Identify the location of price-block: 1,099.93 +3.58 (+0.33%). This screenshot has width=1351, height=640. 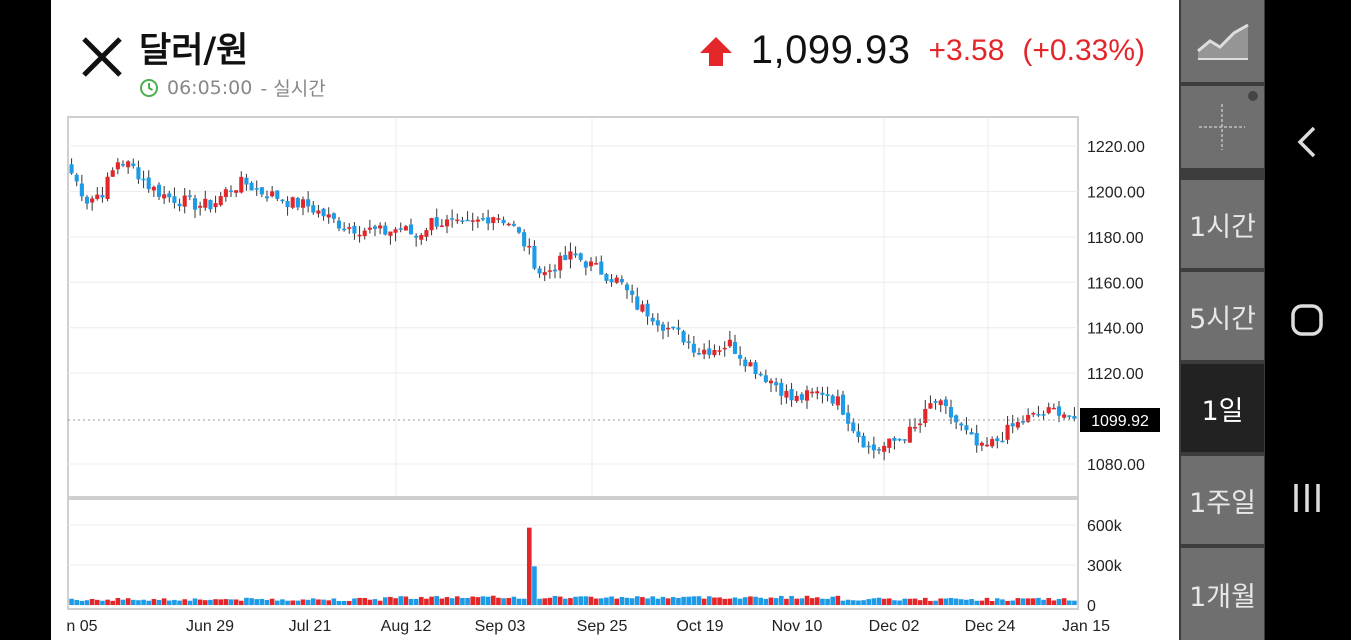
(922, 50).